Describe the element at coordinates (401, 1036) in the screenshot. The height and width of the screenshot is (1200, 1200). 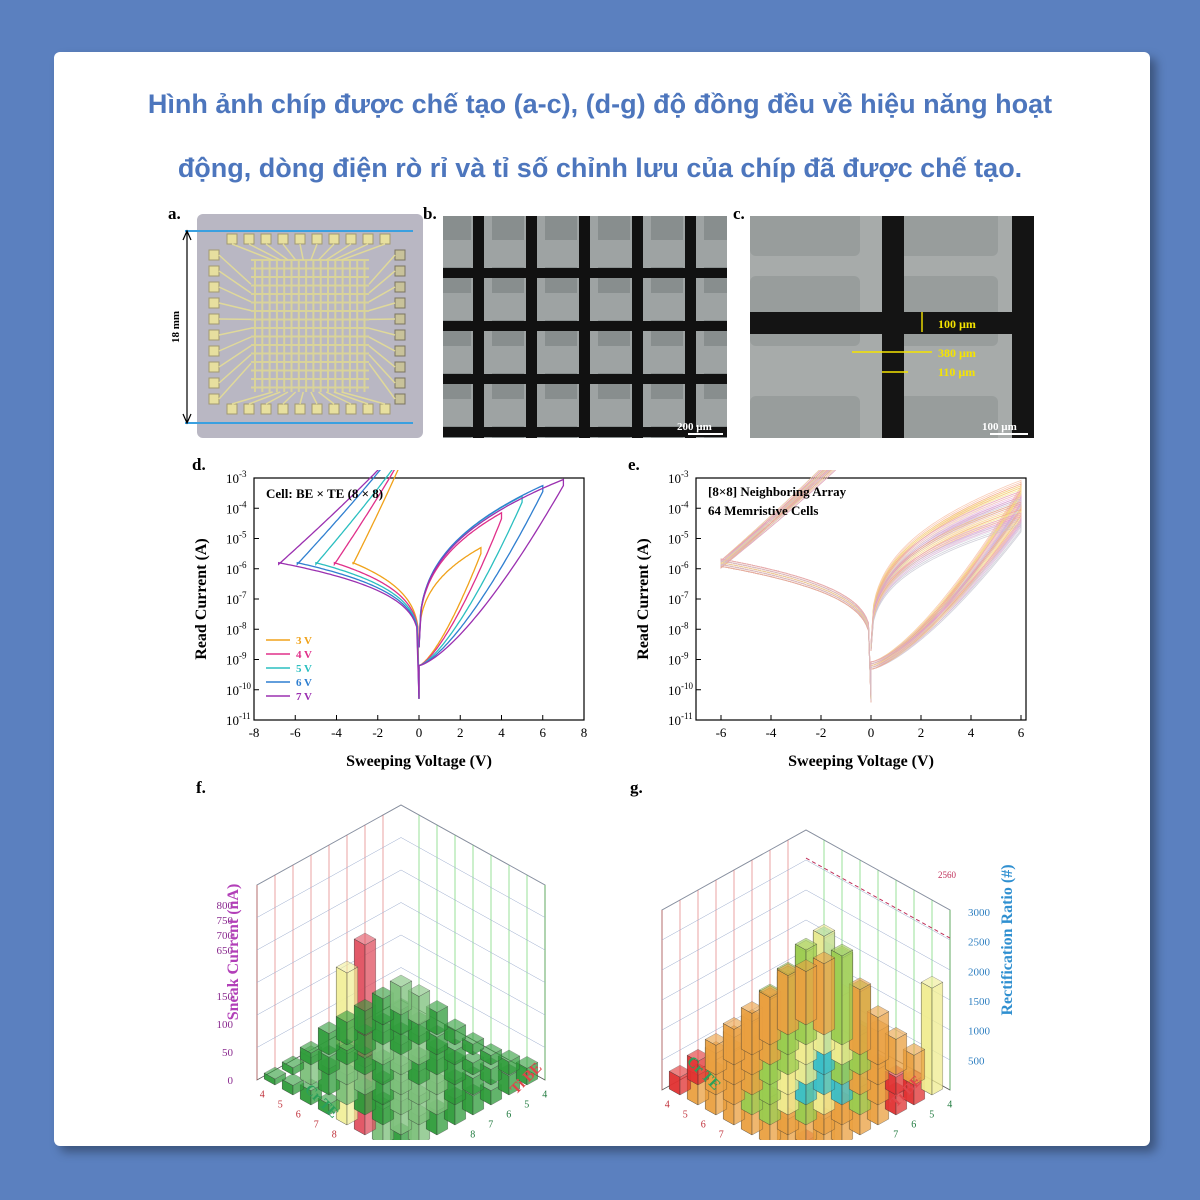
I see `bars` at that location.